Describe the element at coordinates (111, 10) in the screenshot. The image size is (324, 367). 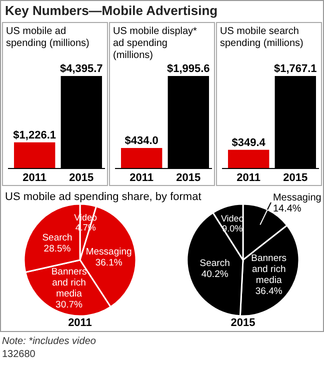
I see `text: Key Numbers—Mobile Advertising` at that location.